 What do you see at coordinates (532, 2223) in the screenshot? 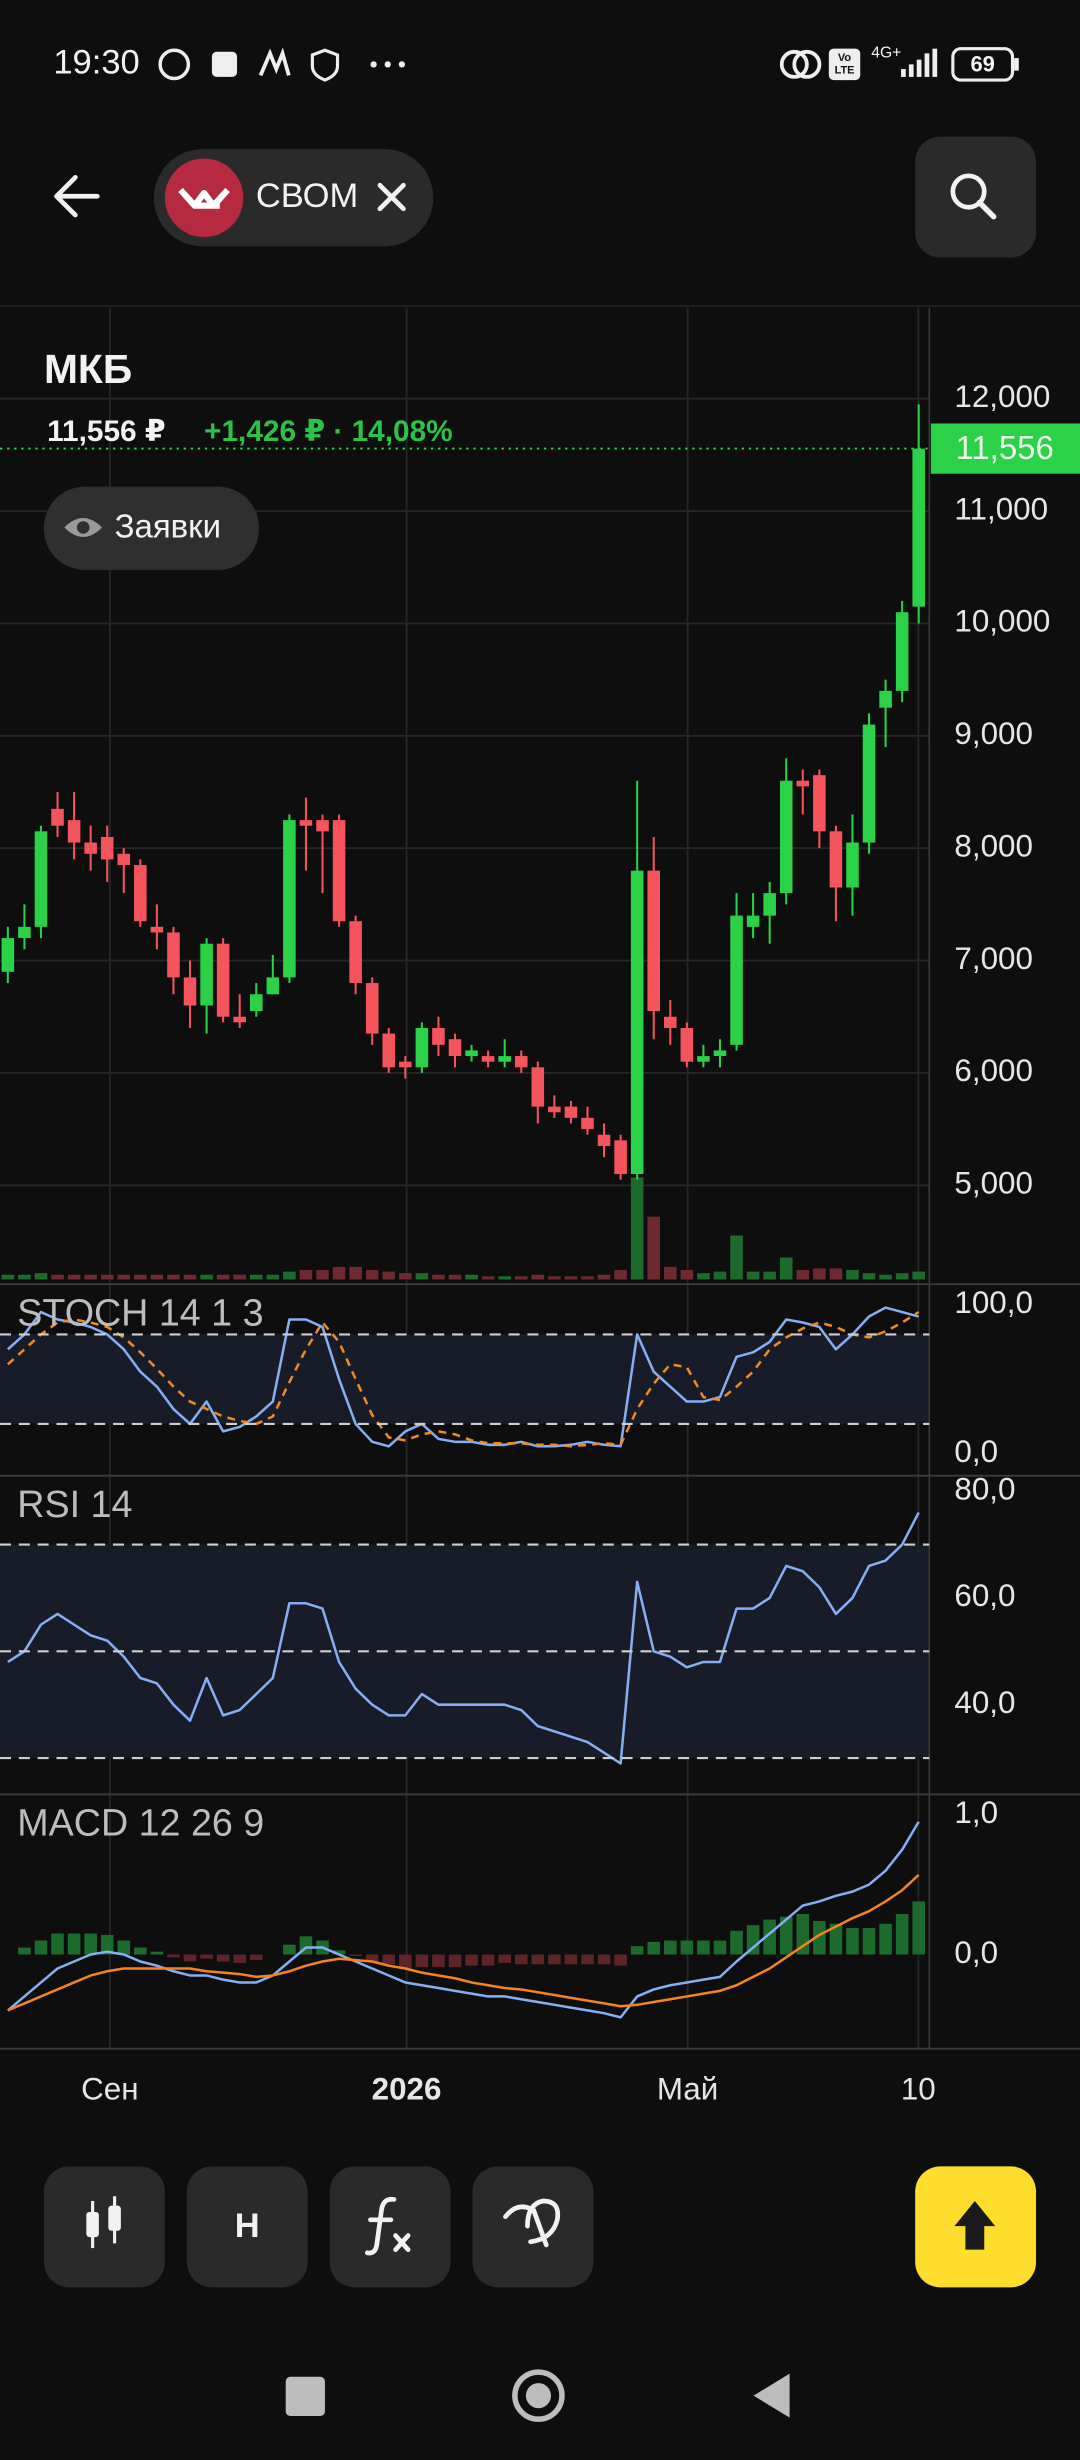
I see `drawing-icon` at bounding box center [532, 2223].